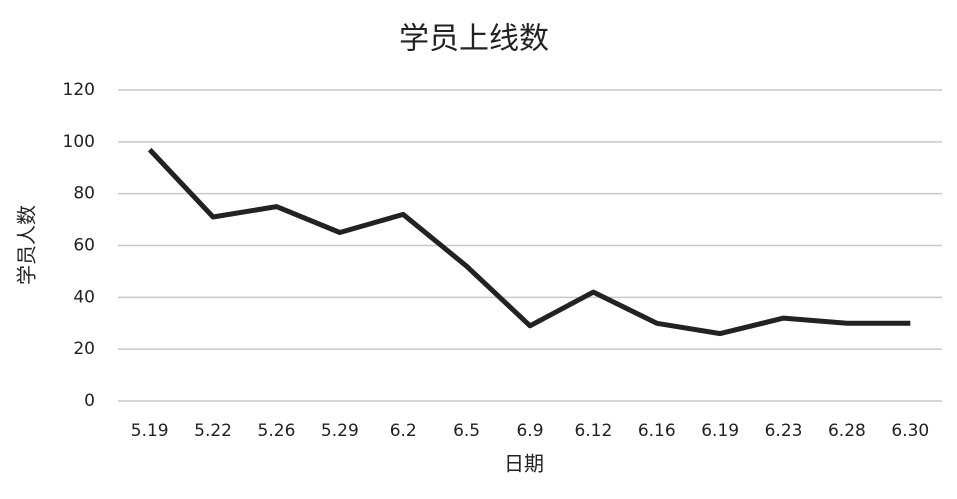 The height and width of the screenshot is (499, 957). What do you see at coordinates (593, 431) in the screenshot?
I see `x-tick-label: 6.12` at bounding box center [593, 431].